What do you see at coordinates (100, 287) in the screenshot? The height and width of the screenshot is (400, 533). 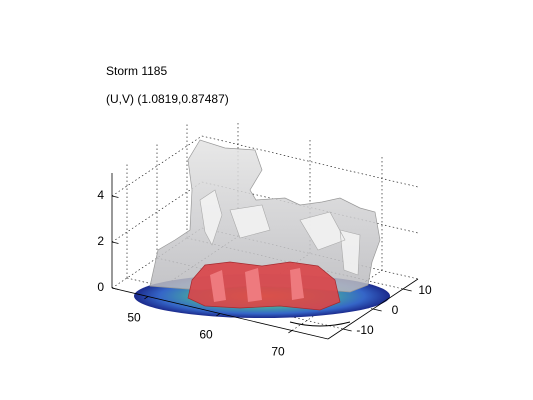 I see `z-tick-label: 0` at bounding box center [100, 287].